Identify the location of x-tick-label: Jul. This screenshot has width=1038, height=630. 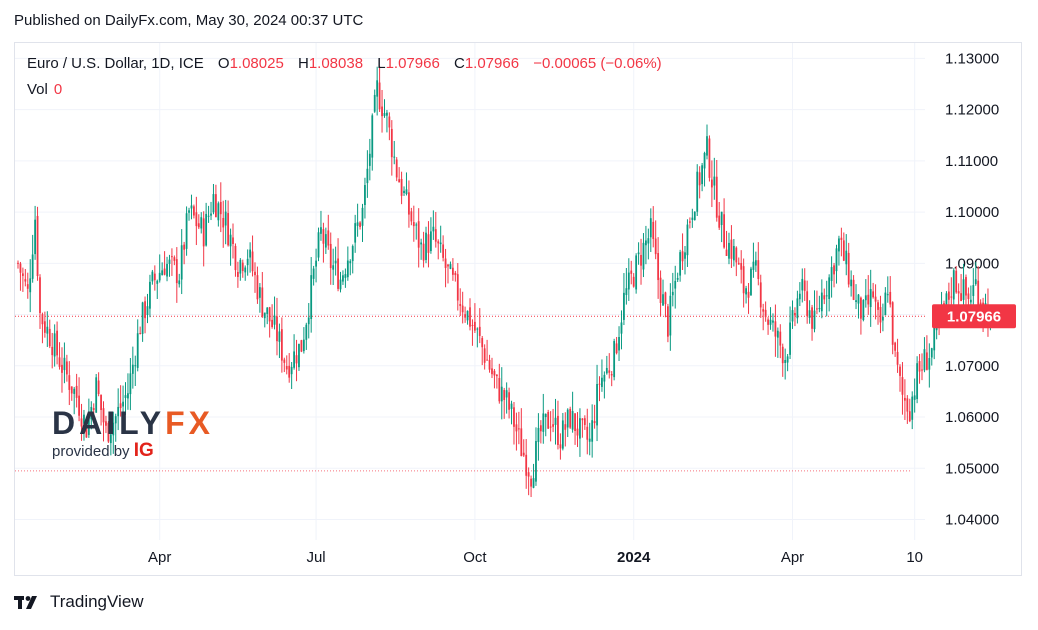
(315, 557).